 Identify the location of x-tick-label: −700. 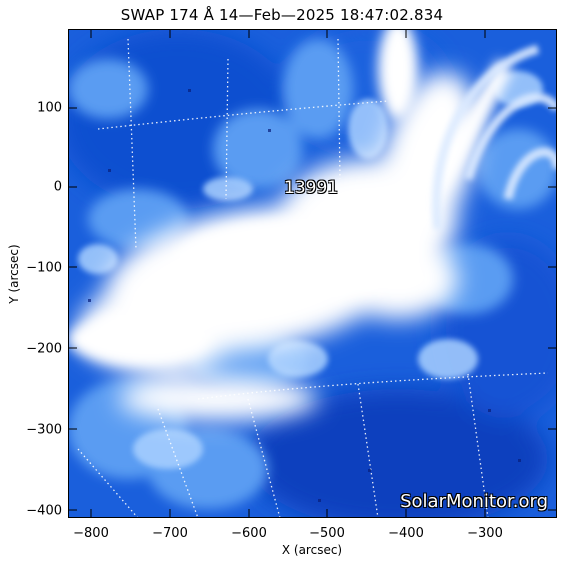
(170, 533).